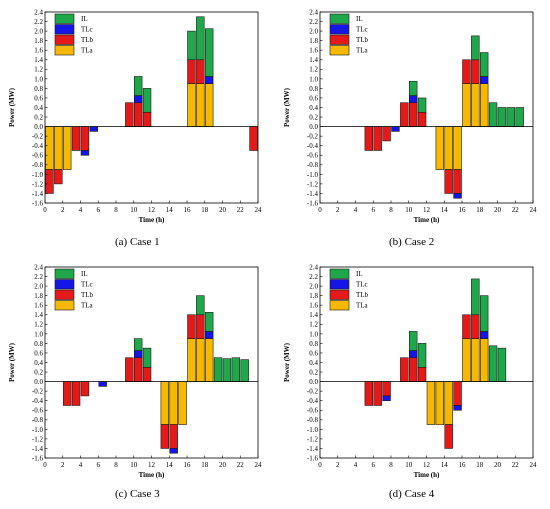 This screenshot has height=509, width=550. What do you see at coordinates (339, 273) in the screenshot?
I see `legend-swatch-il` at bounding box center [339, 273].